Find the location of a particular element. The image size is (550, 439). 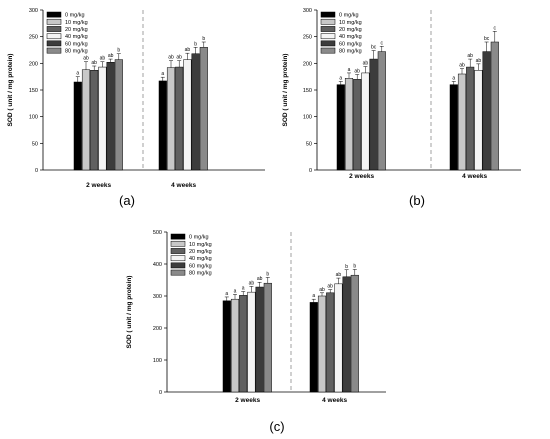

y-tick-label: 150 is located at coordinates (307, 91).